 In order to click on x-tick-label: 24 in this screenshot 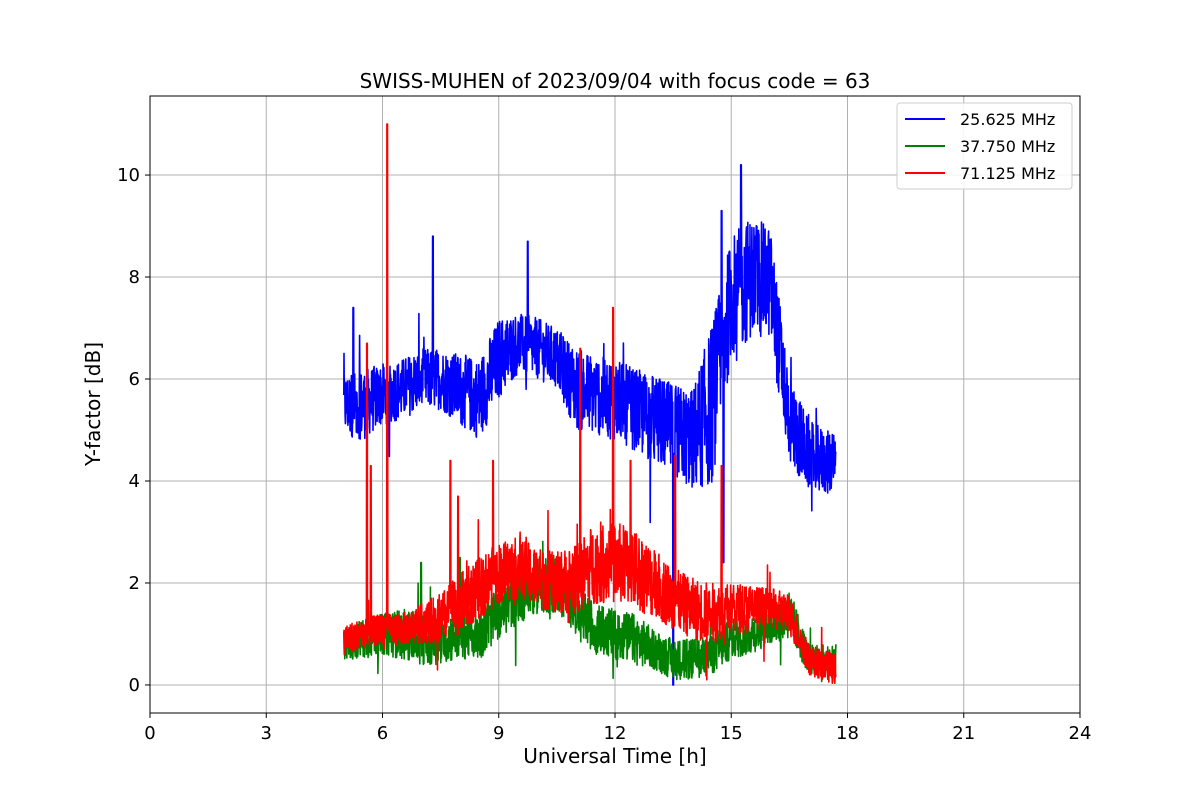, I will do `click(1080, 733)`.